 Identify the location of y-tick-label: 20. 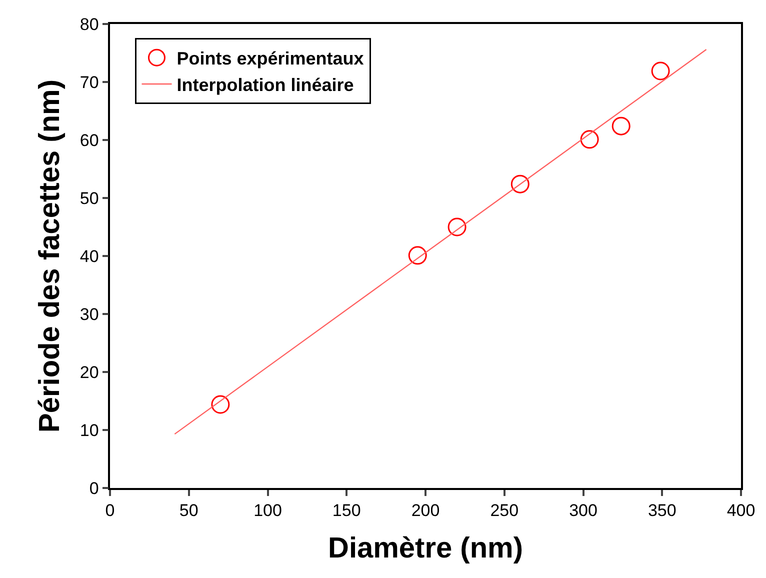
(89, 372).